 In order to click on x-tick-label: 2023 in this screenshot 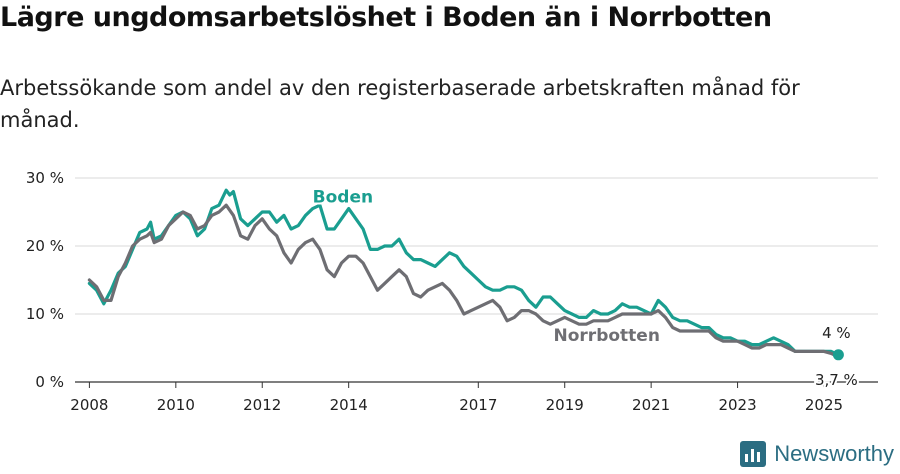, I will do `click(737, 405)`.